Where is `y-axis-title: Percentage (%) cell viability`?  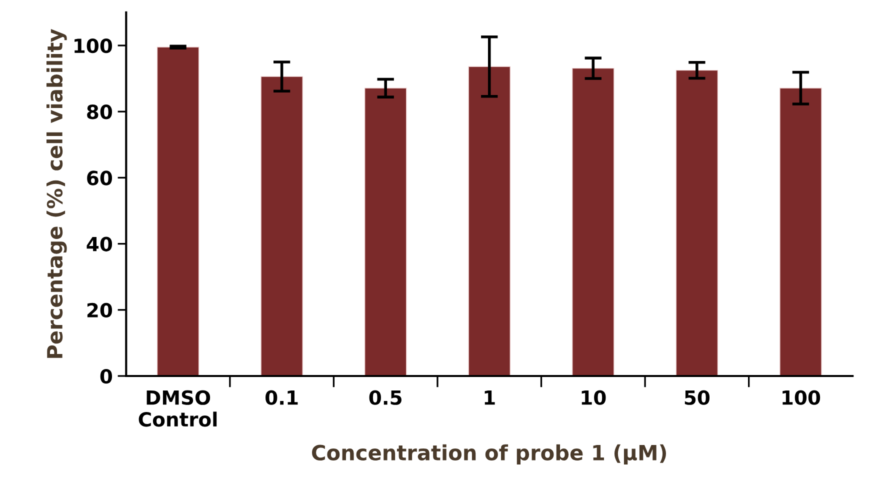 y-axis-title: Percentage (%) cell viability is located at coordinates (56, 193).